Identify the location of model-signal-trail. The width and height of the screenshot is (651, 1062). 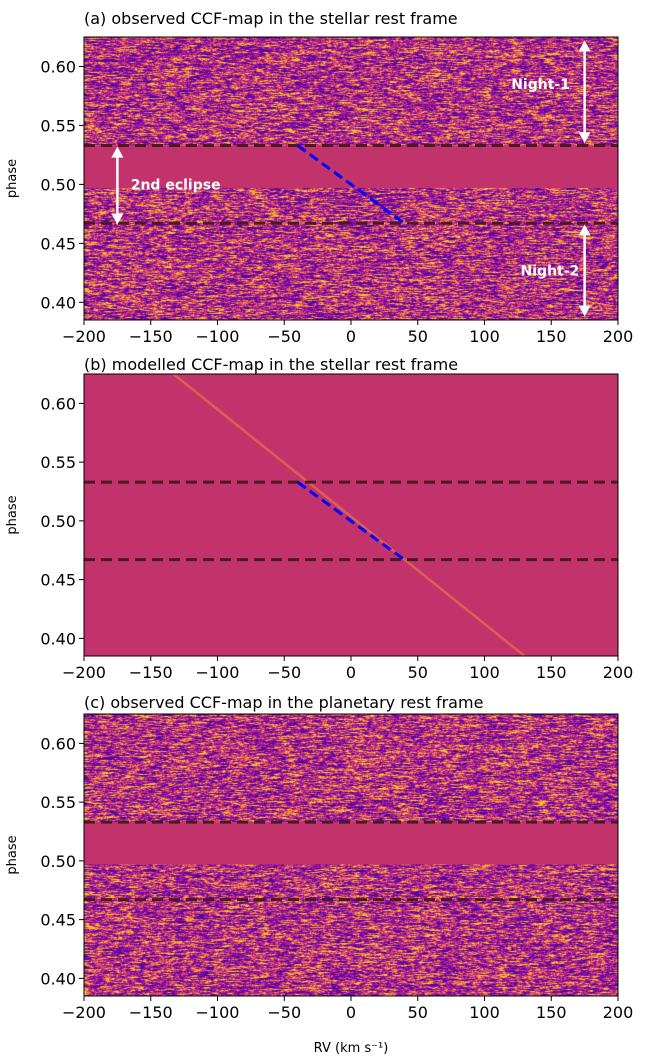
(349, 515).